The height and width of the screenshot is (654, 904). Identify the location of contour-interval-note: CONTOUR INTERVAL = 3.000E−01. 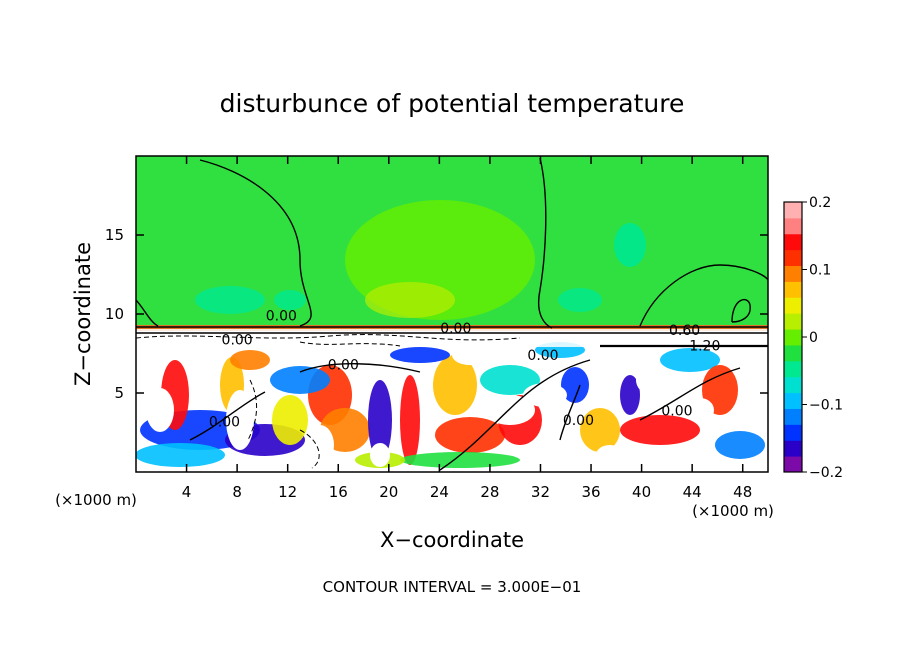
(452, 587).